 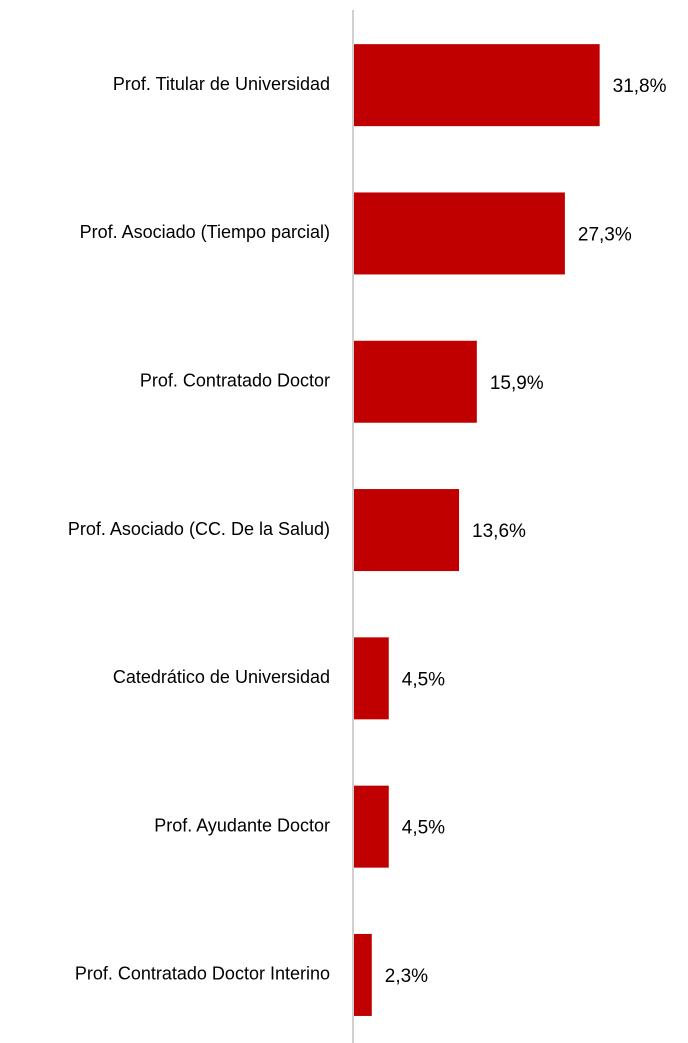 What do you see at coordinates (406, 976) in the screenshot?
I see `value-label: 2,3%` at bounding box center [406, 976].